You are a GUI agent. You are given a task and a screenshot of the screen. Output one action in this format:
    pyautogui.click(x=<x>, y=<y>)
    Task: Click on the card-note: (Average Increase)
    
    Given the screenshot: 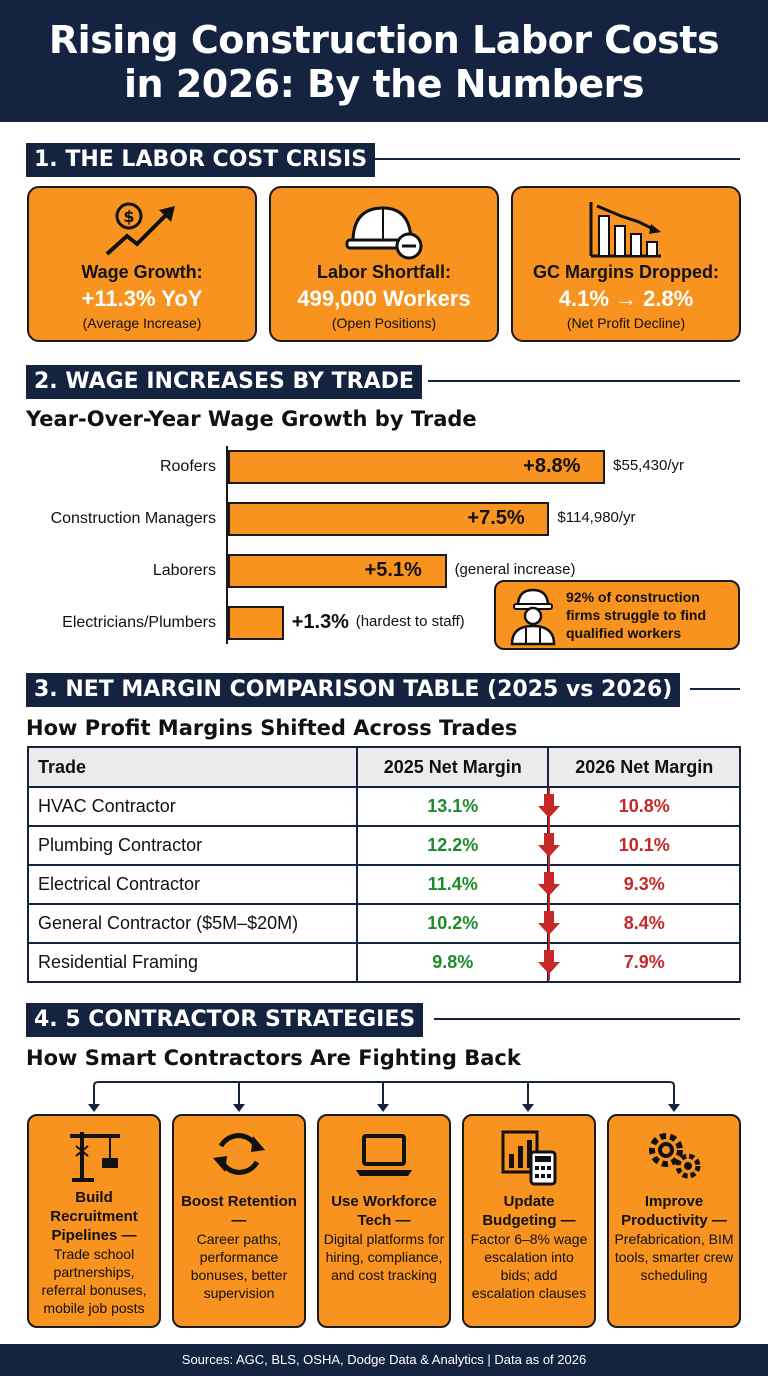 What is the action you would take?
    pyautogui.click(x=142, y=323)
    